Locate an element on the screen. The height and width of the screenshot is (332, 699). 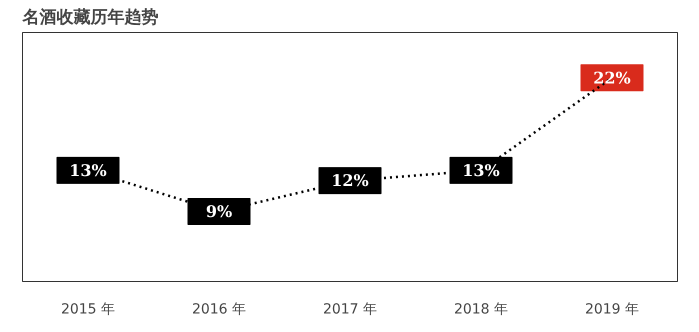
x-tick-label: 2015 年 is located at coordinates (88, 310).